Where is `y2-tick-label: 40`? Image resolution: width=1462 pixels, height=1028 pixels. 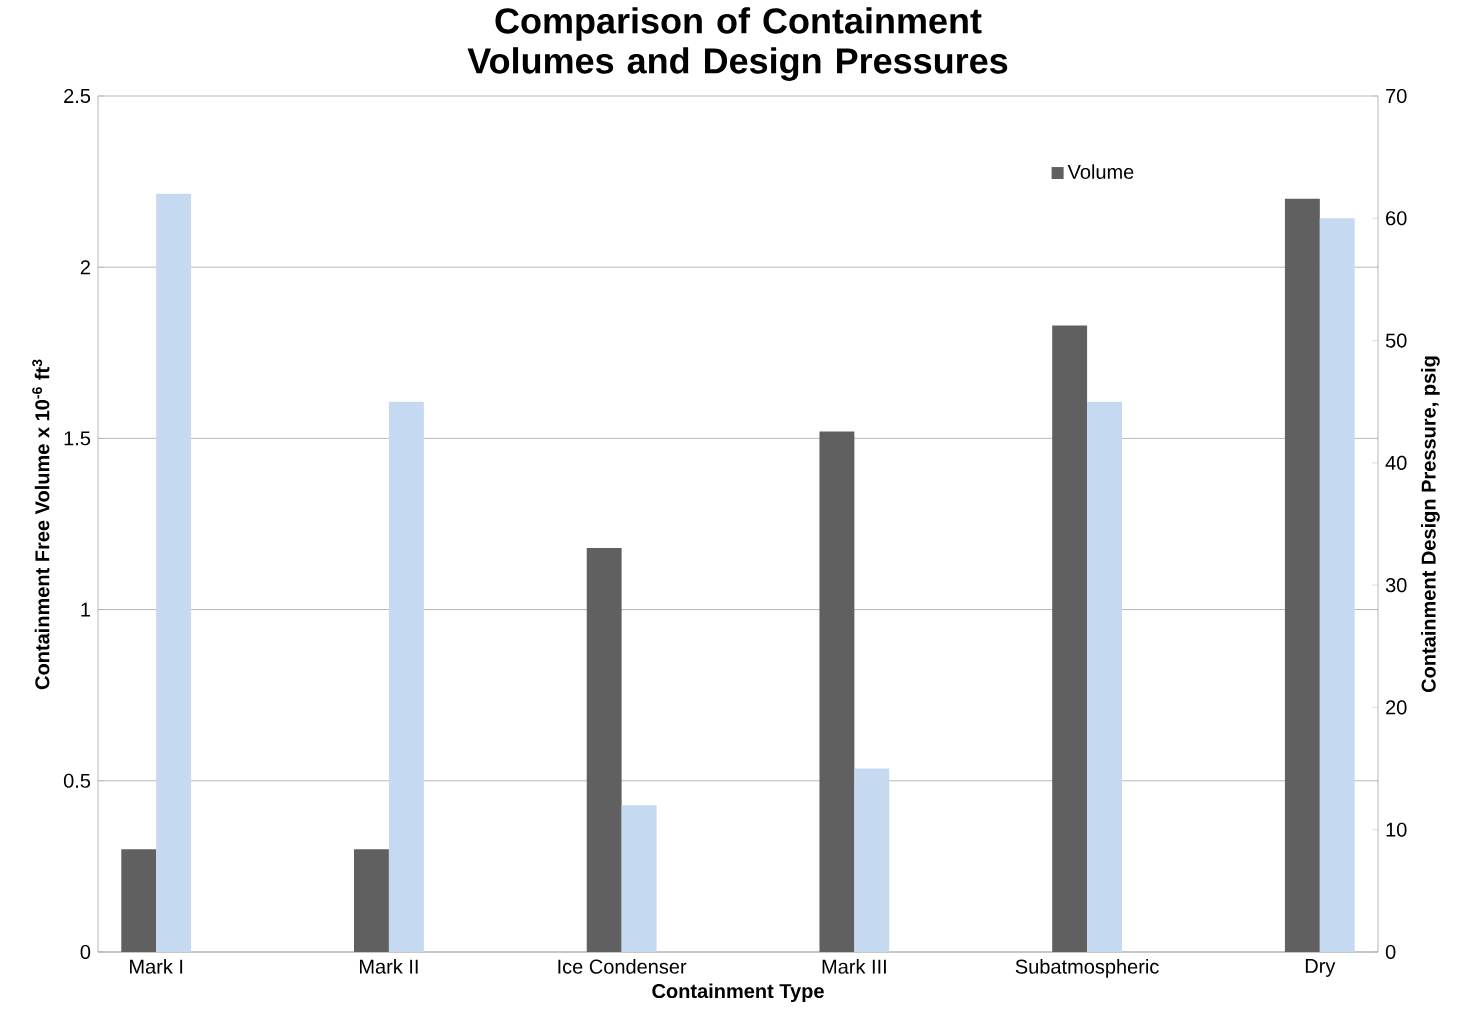
y2-tick-label: 40 is located at coordinates (1396, 462).